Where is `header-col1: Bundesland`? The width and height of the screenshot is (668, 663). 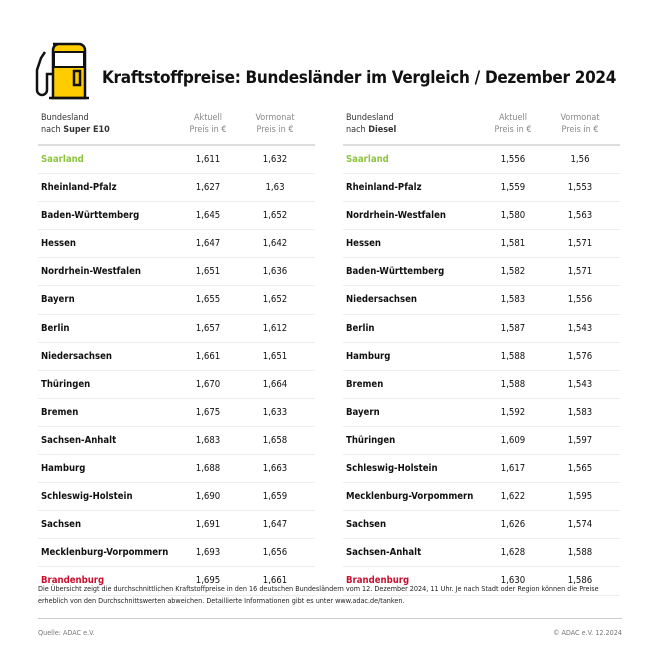
header-col1: Bundesland is located at coordinates (65, 118).